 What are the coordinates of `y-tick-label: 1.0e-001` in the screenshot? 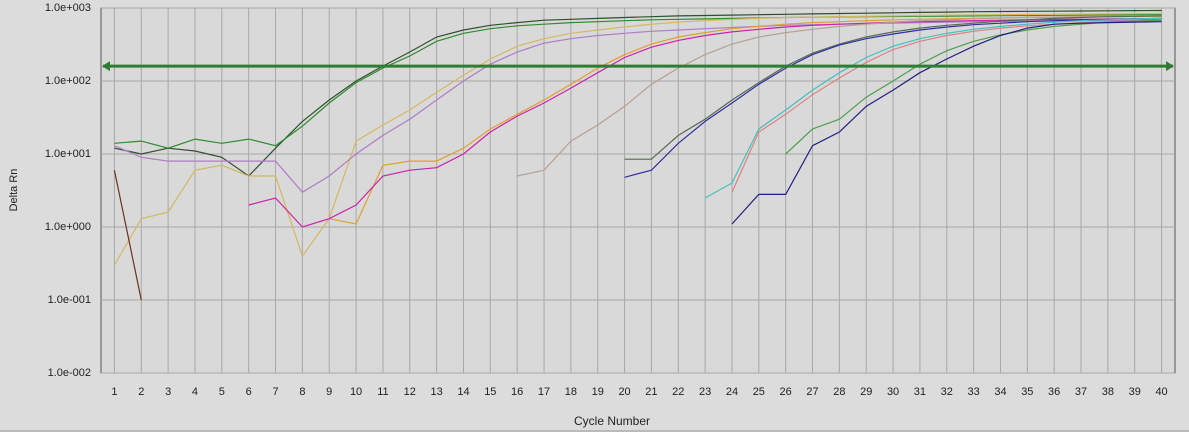 It's located at (69, 300).